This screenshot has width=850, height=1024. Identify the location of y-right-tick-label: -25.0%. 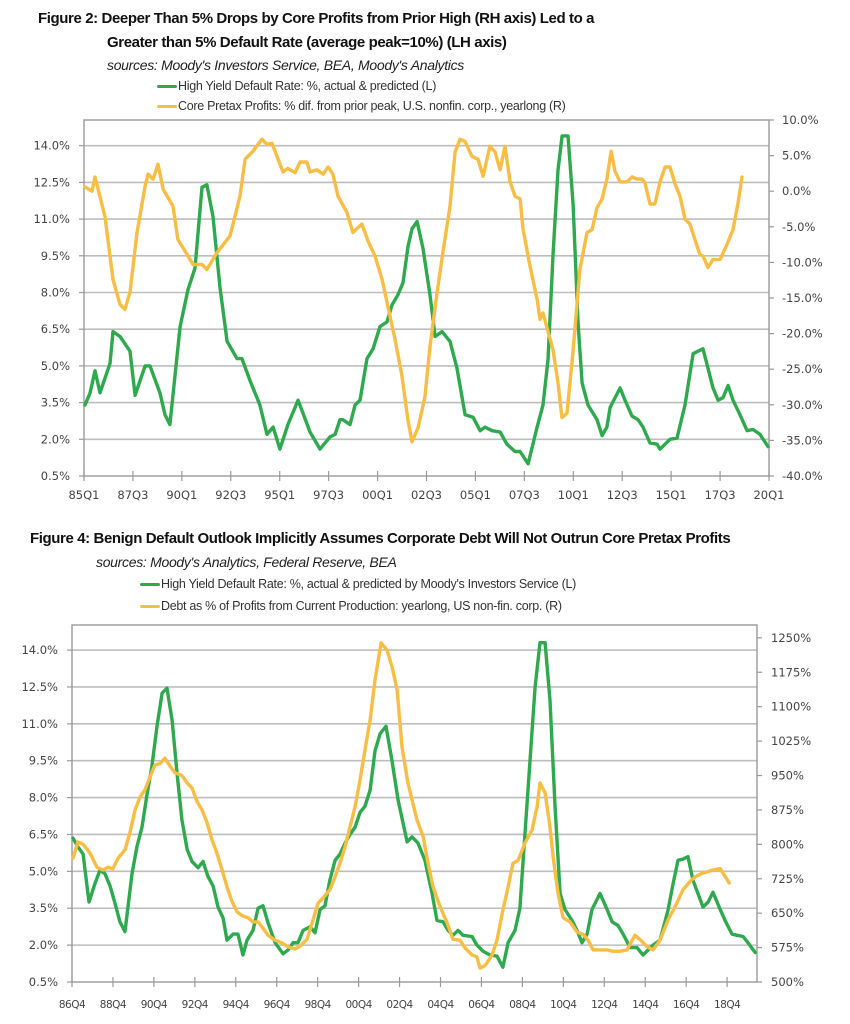
(802, 369).